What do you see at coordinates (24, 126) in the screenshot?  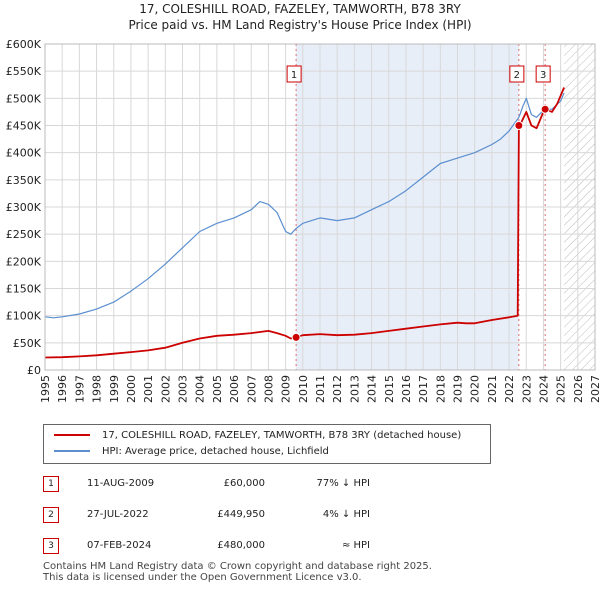 I see `y-tick-label: £450K` at bounding box center [24, 126].